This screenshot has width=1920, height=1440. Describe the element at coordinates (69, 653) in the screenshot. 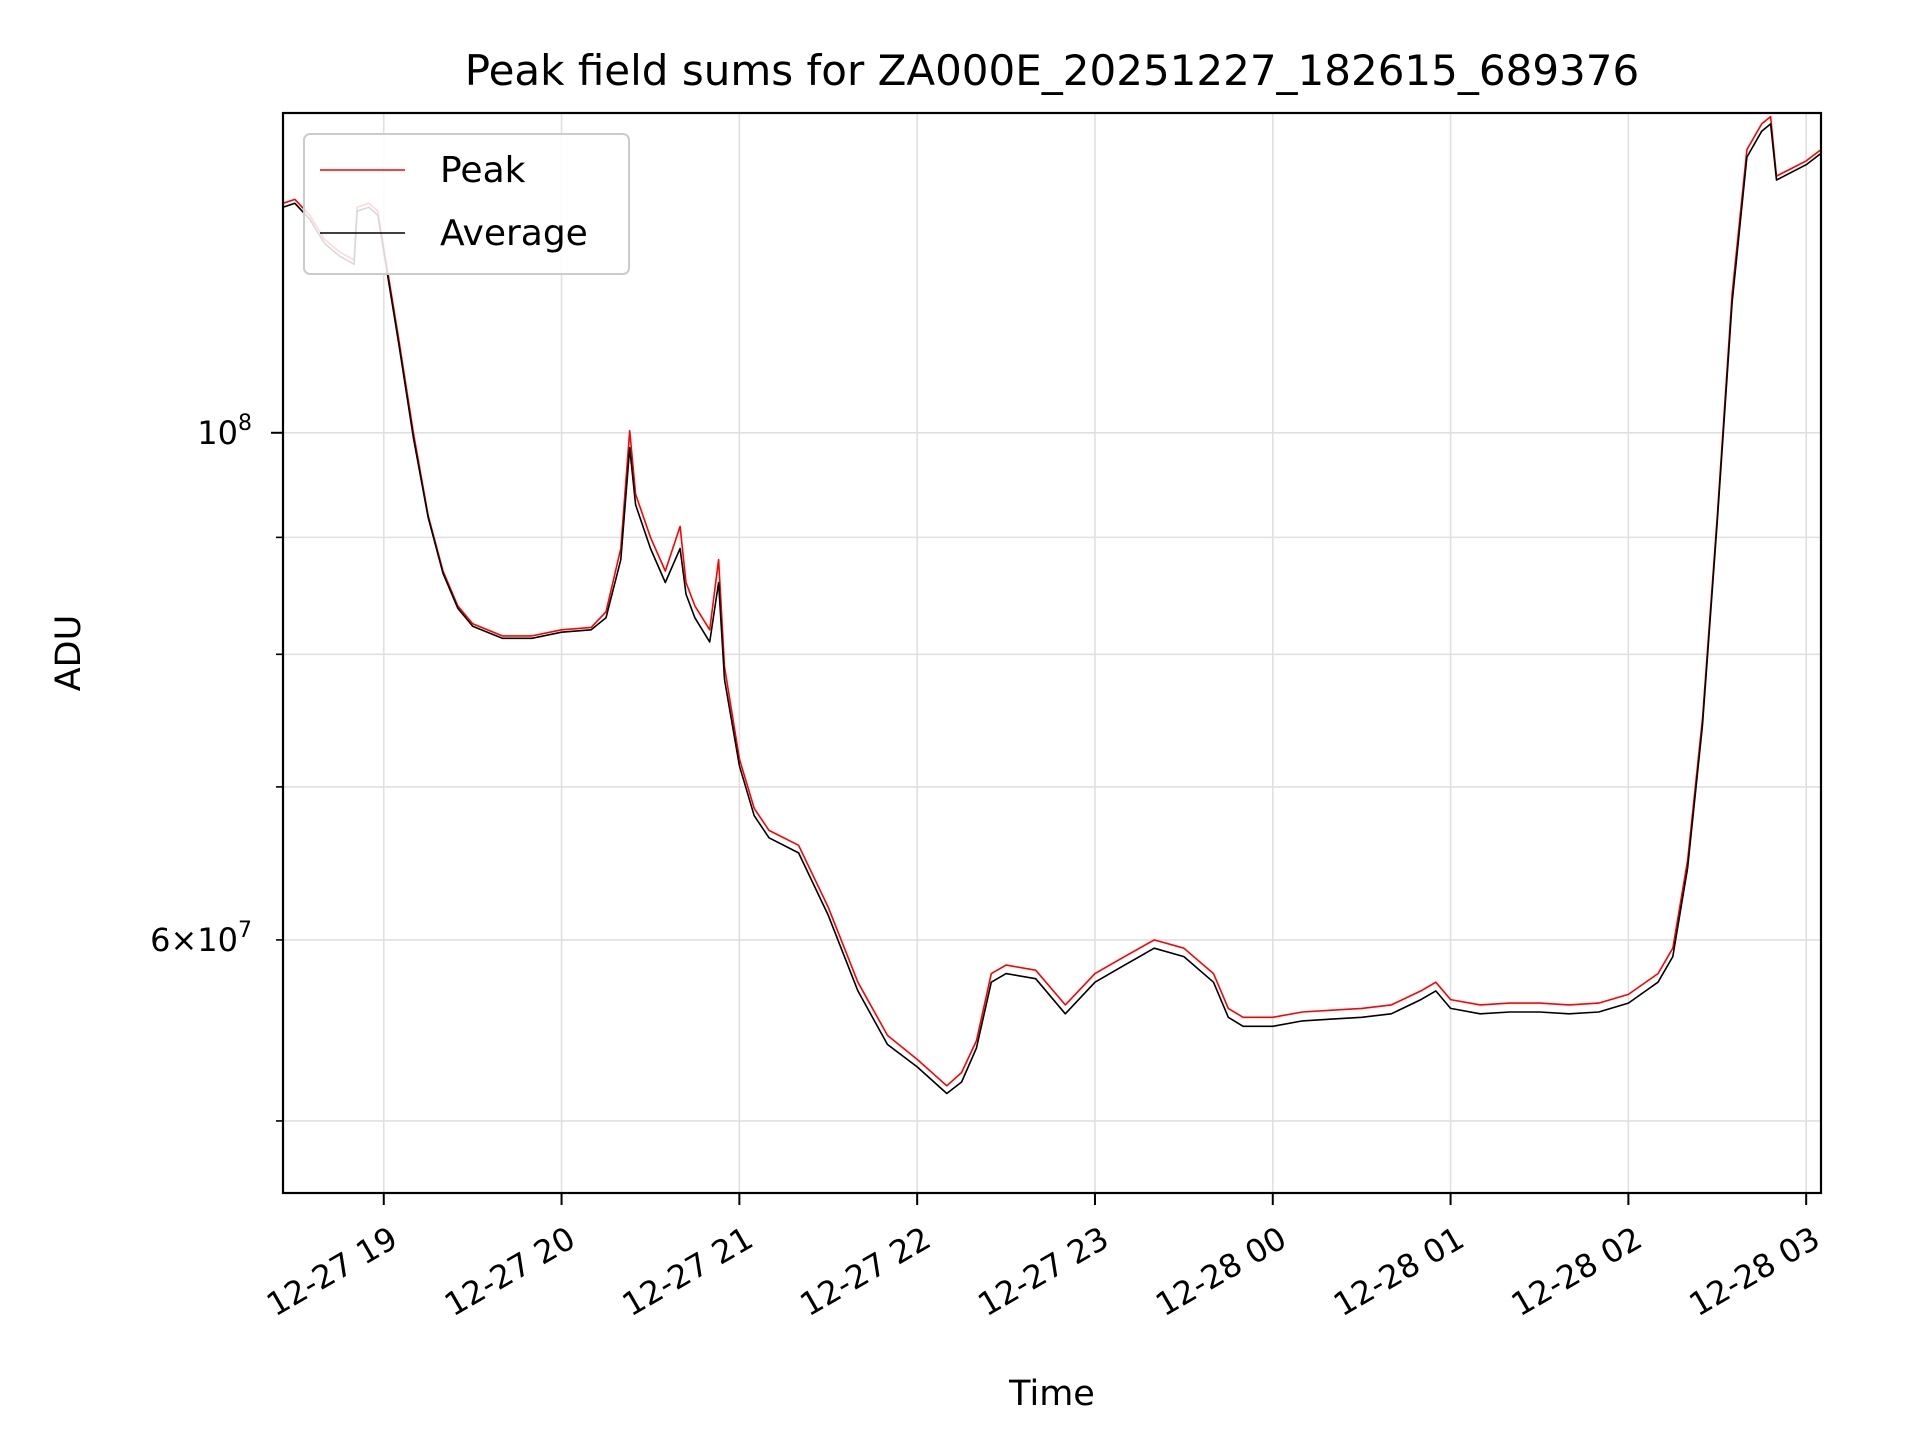

I see `y-axis-label: ADU` at that location.